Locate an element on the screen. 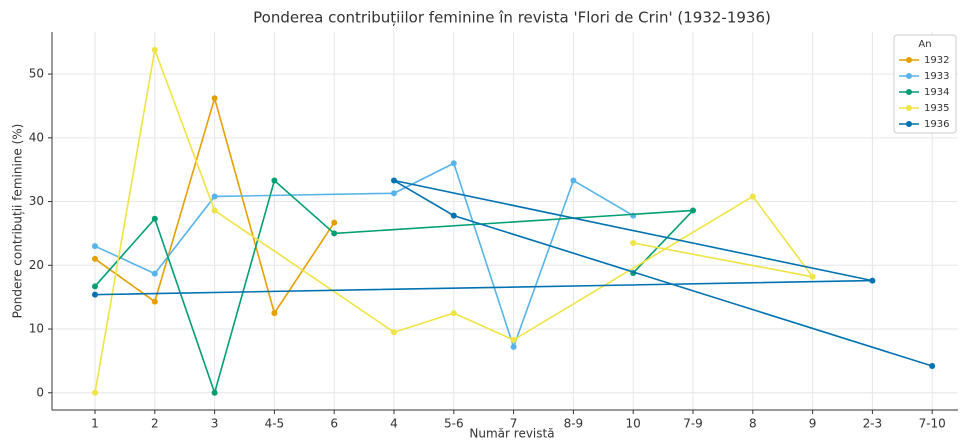 The height and width of the screenshot is (442, 965). legend-title: An is located at coordinates (924, 44).